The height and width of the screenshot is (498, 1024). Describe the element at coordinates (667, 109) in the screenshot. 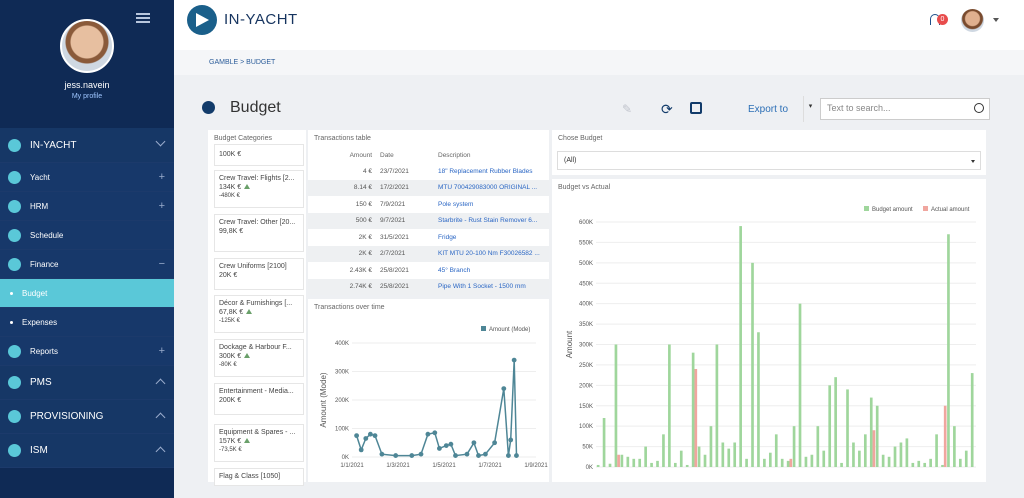

I see `refresh-icon: ⟳` at that location.